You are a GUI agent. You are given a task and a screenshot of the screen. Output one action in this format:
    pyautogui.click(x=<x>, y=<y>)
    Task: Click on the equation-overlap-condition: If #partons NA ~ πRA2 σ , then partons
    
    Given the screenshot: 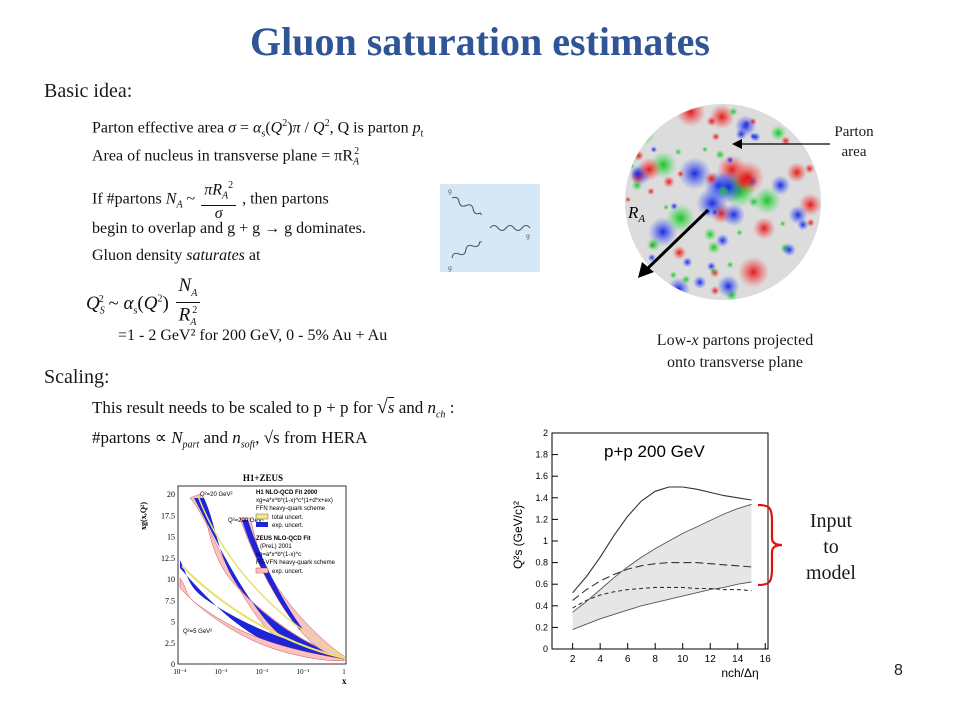 What is the action you would take?
    pyautogui.click(x=210, y=201)
    